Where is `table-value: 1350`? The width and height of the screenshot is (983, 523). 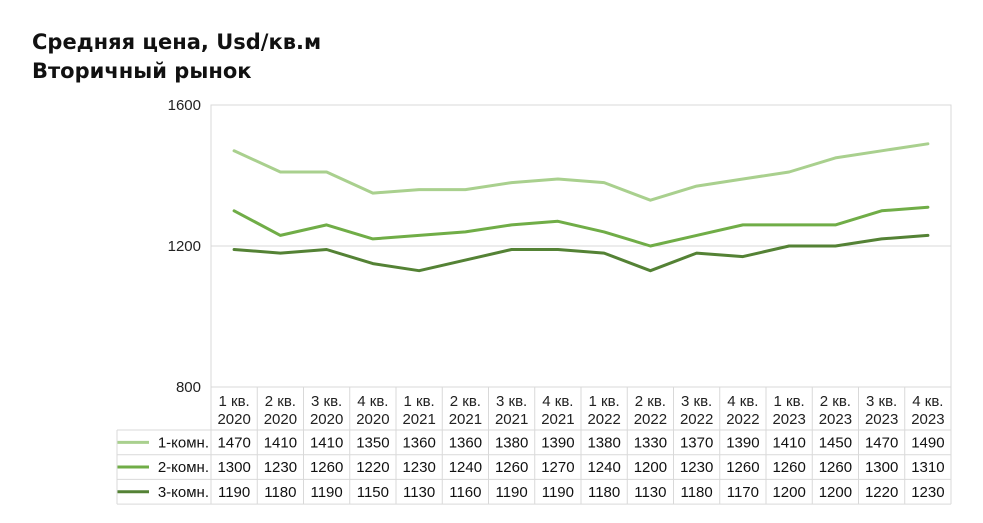 table-value: 1350 is located at coordinates (372, 442).